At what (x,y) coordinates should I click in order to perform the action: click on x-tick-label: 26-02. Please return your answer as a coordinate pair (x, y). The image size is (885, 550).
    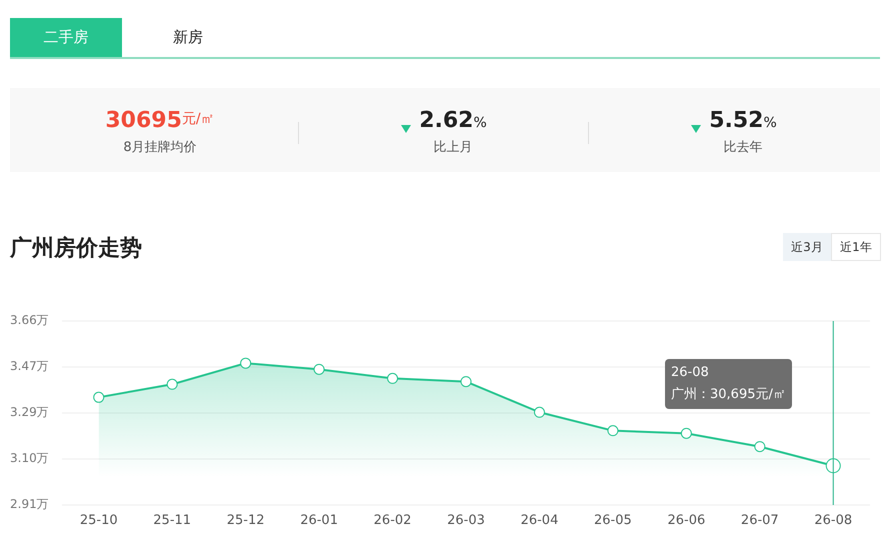
    Looking at the image, I should click on (393, 520).